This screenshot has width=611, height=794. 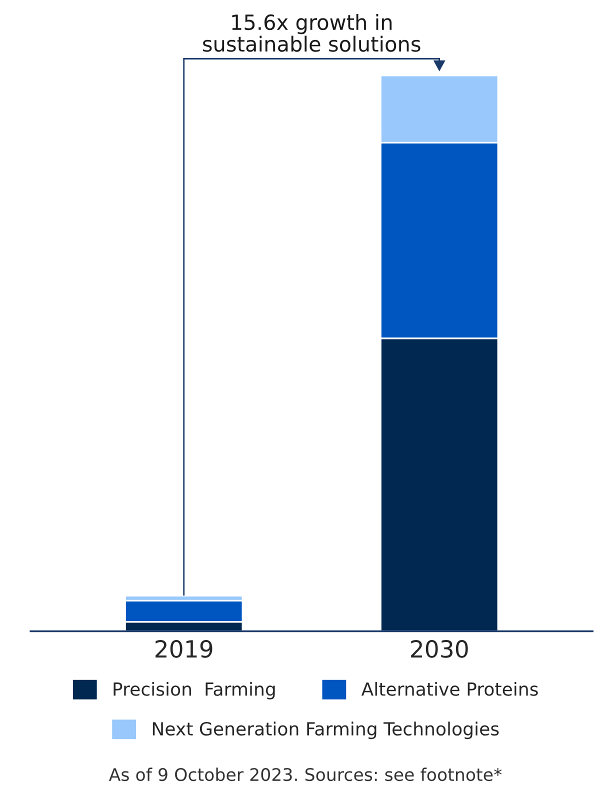 What do you see at coordinates (311, 33) in the screenshot?
I see `text: 15.6x growth in sustainable solutions` at bounding box center [311, 33].